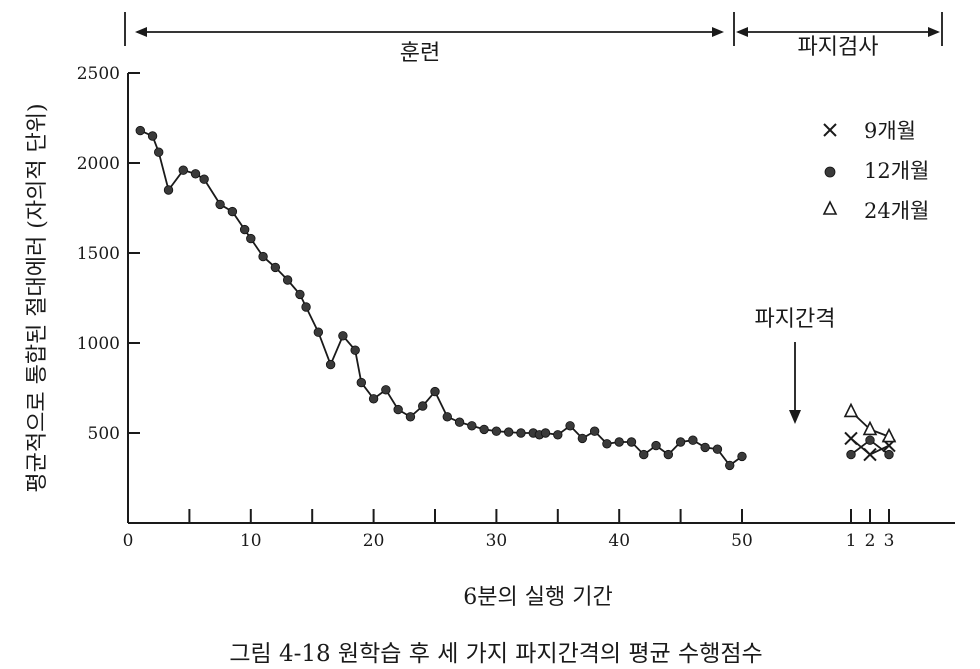 The width and height of the screenshot is (980, 669). I want to click on phase-label-test: 파지검사, so click(838, 47).